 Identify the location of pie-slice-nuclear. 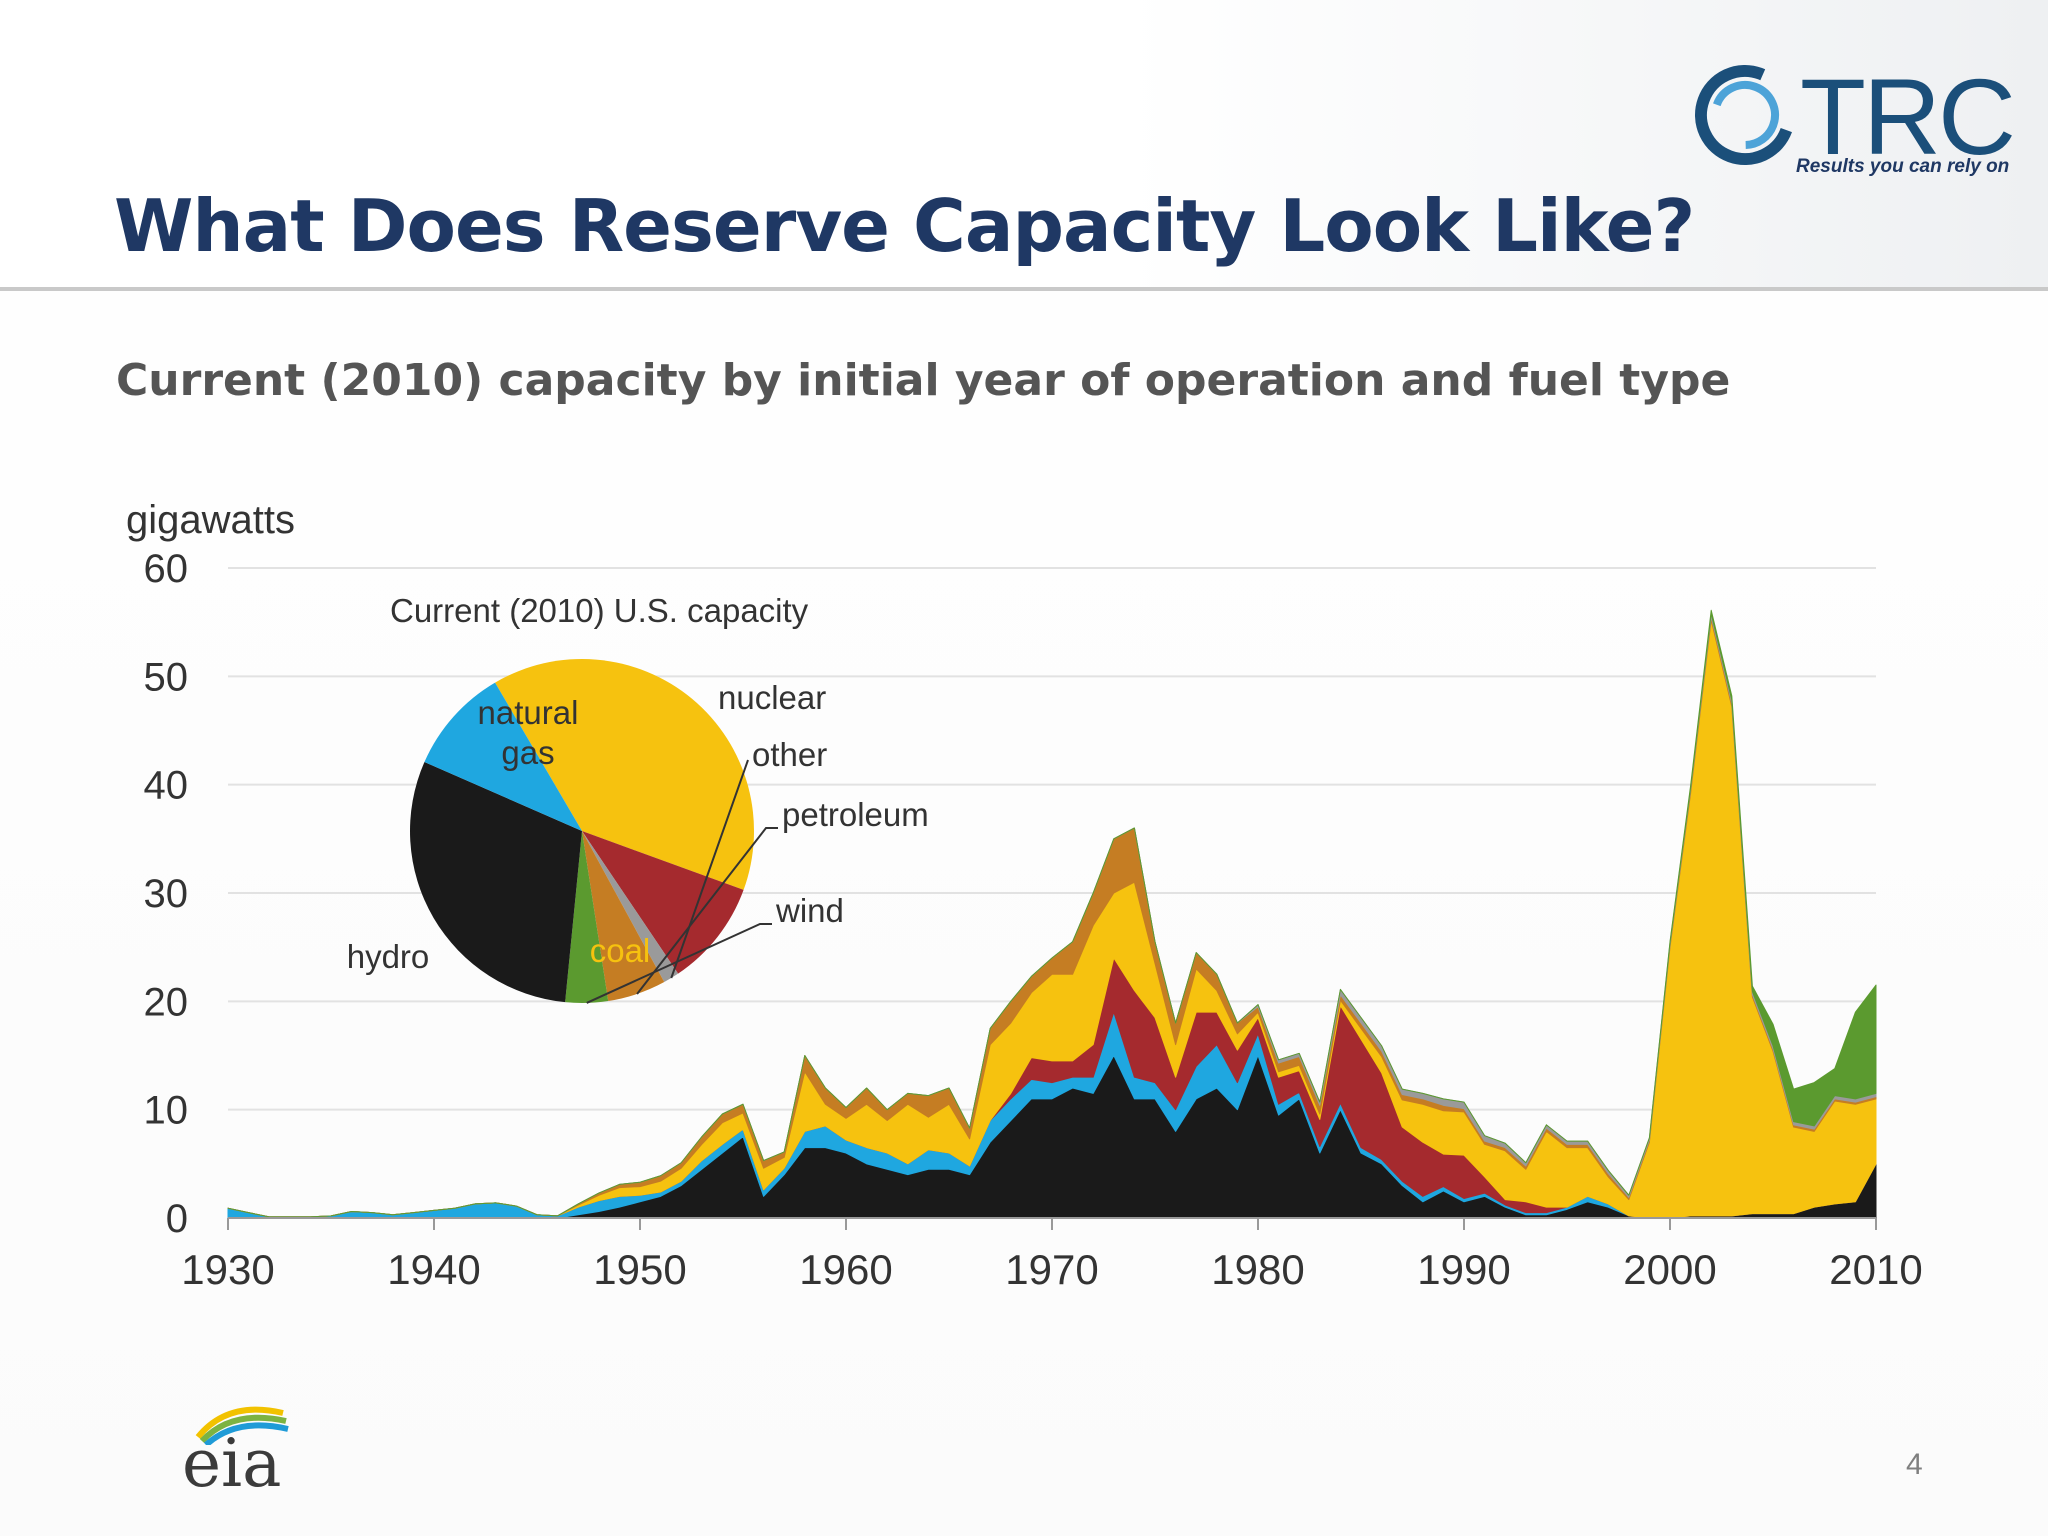
(663, 902).